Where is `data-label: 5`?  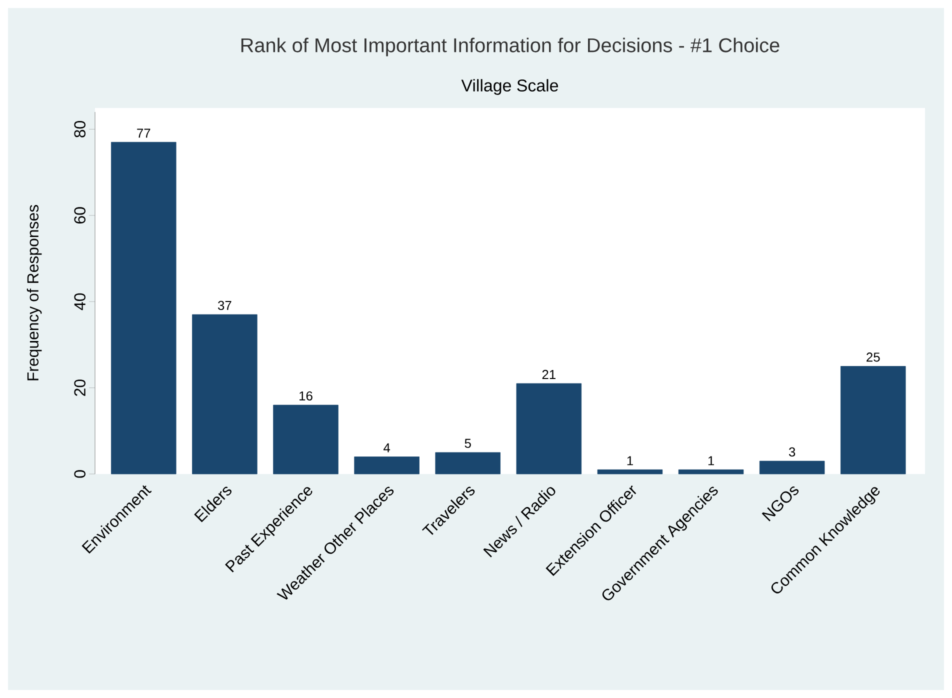 data-label: 5 is located at coordinates (467, 443).